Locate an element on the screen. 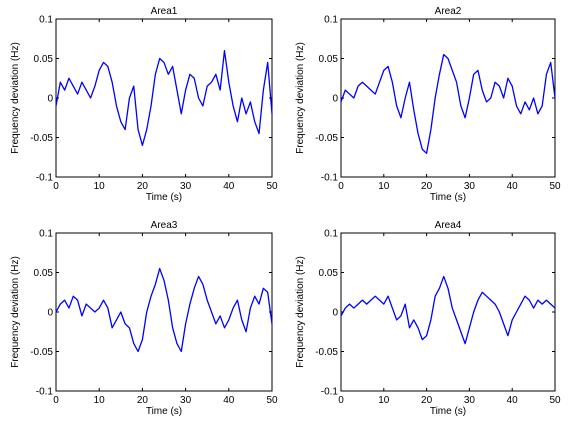  chart-title: Area1 is located at coordinates (164, 11).